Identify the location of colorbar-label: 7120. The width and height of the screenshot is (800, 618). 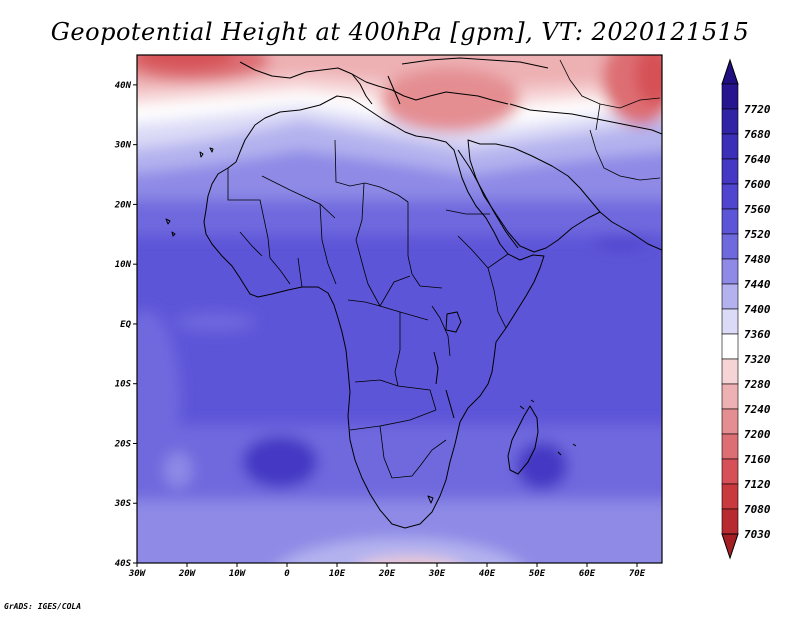
(757, 484).